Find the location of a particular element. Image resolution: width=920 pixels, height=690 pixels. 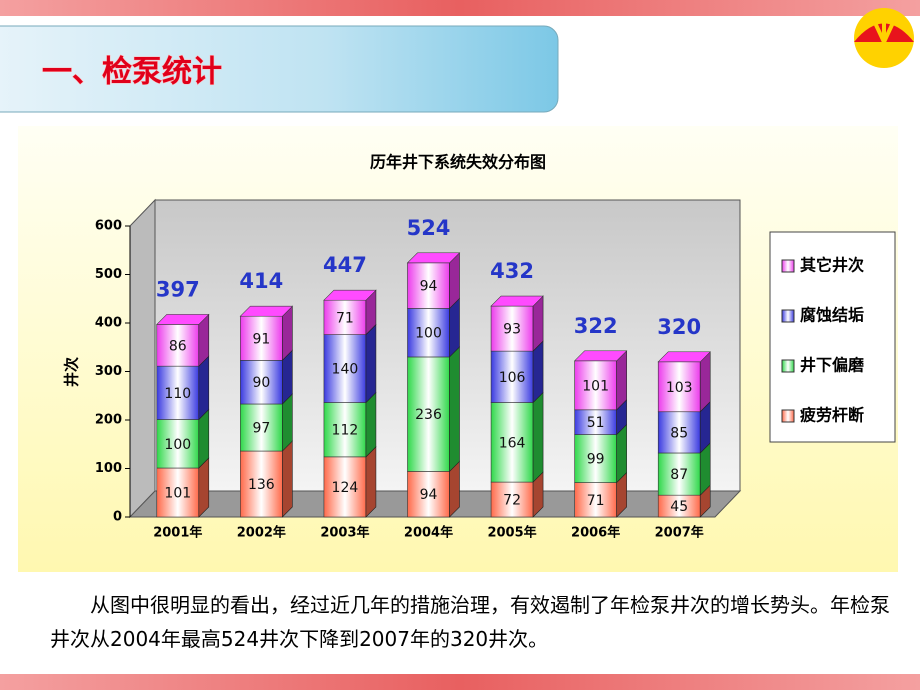

value-label: 90 is located at coordinates (261, 383).